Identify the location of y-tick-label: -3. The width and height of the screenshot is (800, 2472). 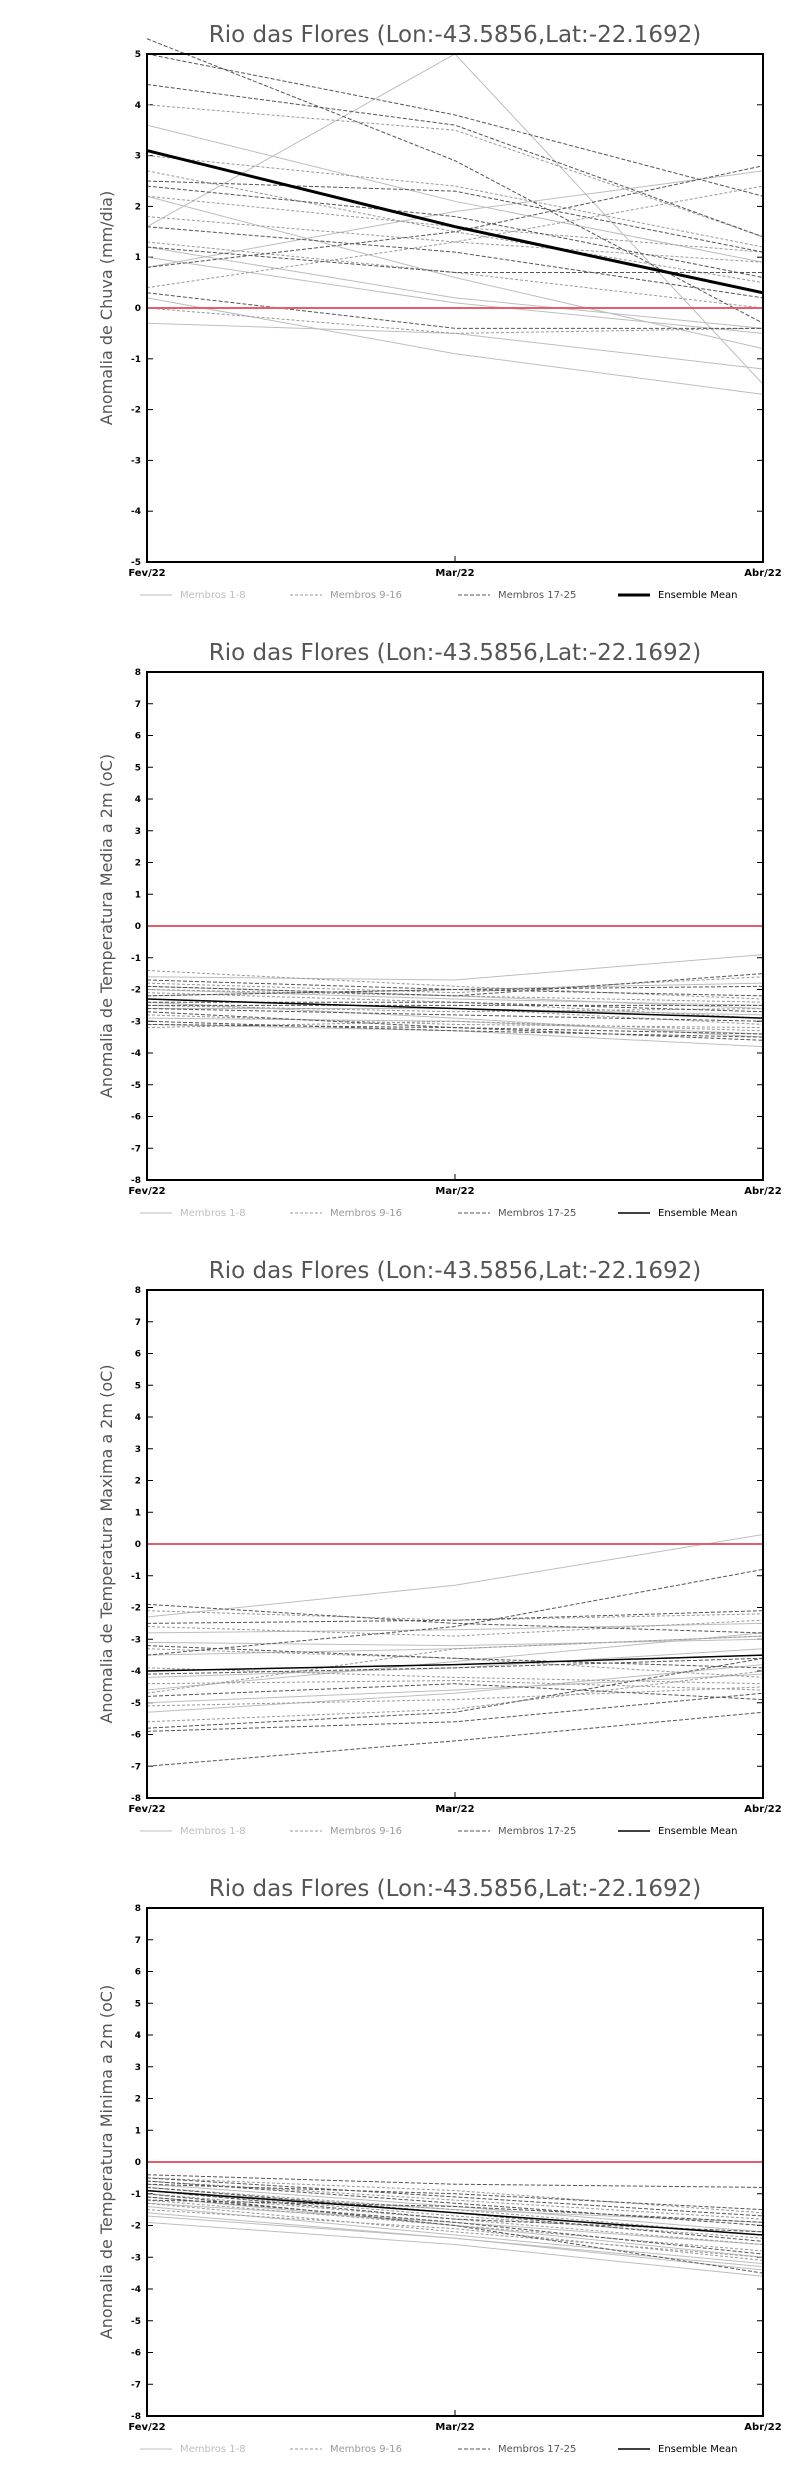
(136, 461).